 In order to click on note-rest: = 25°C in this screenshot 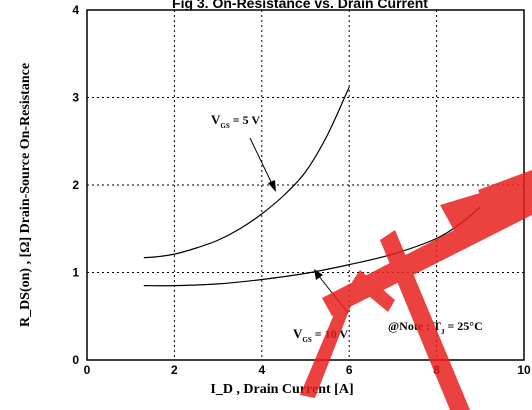, I will do `click(463, 326)`.